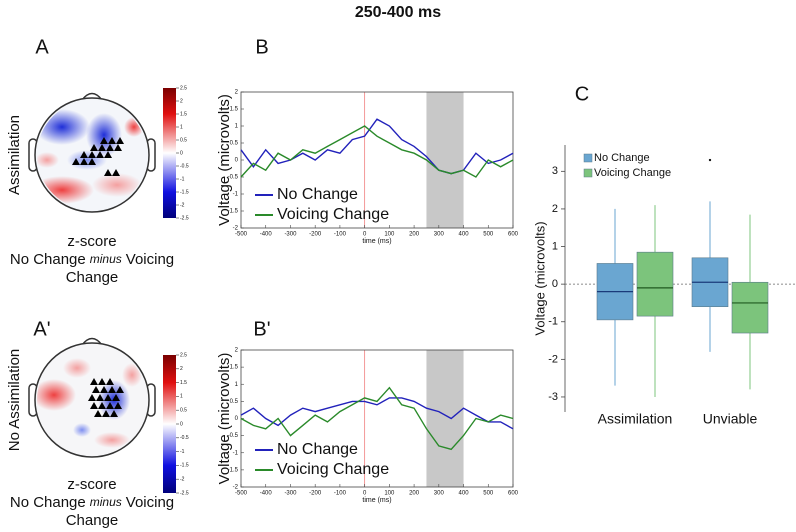 The height and width of the screenshot is (532, 796). Describe the element at coordinates (398, 12) in the screenshot. I see `figure-title: 250-400 ms` at that location.